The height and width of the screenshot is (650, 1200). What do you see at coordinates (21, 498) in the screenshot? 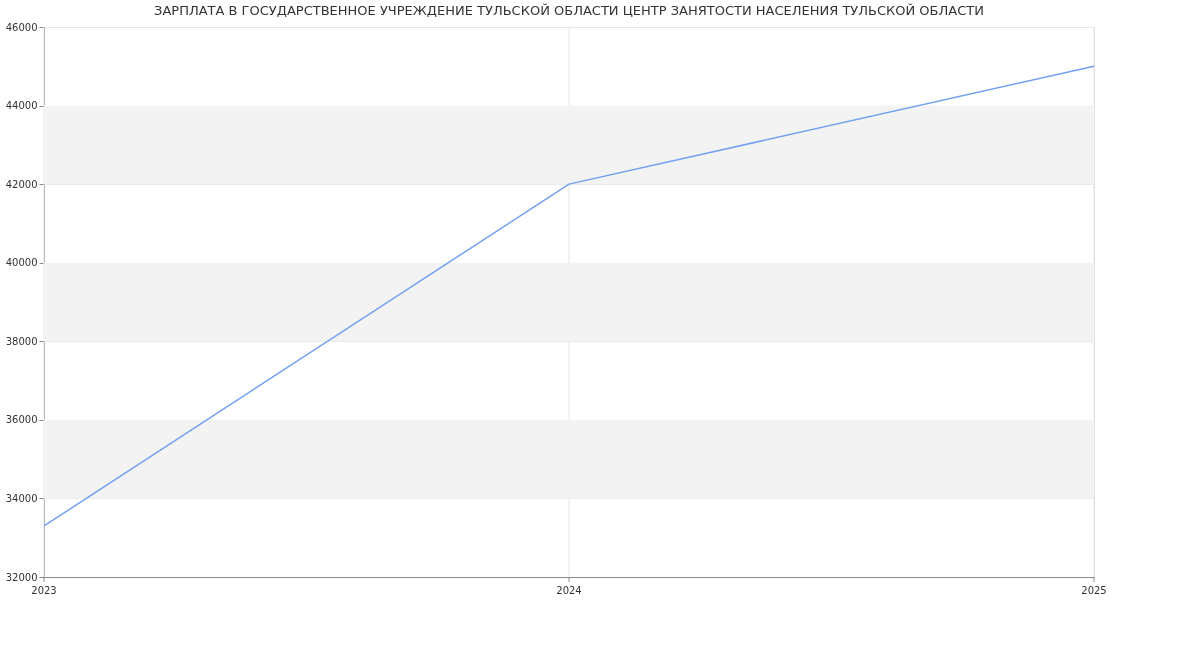
I see `y-tick-label: 34000` at bounding box center [21, 498].